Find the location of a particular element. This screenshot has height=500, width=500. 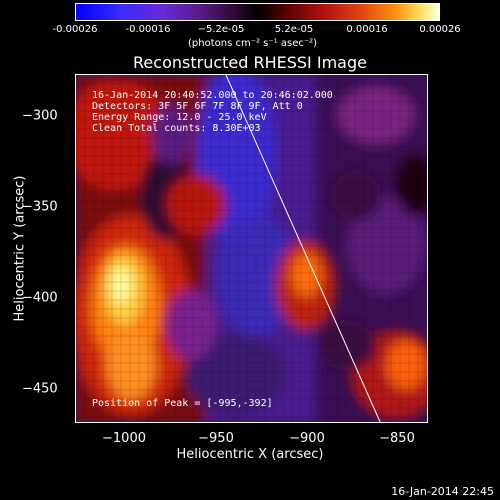

y-tick: −300 is located at coordinates (40, 116).